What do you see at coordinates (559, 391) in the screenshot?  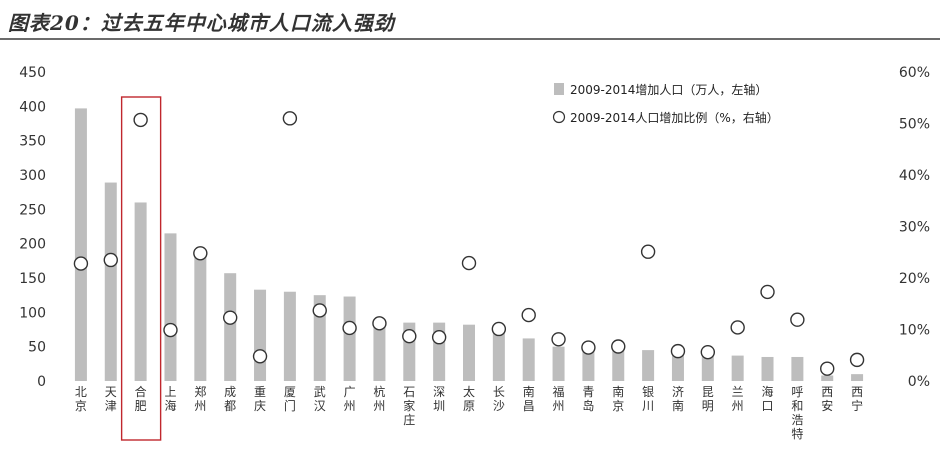 I see `category-label-char: 福` at bounding box center [559, 391].